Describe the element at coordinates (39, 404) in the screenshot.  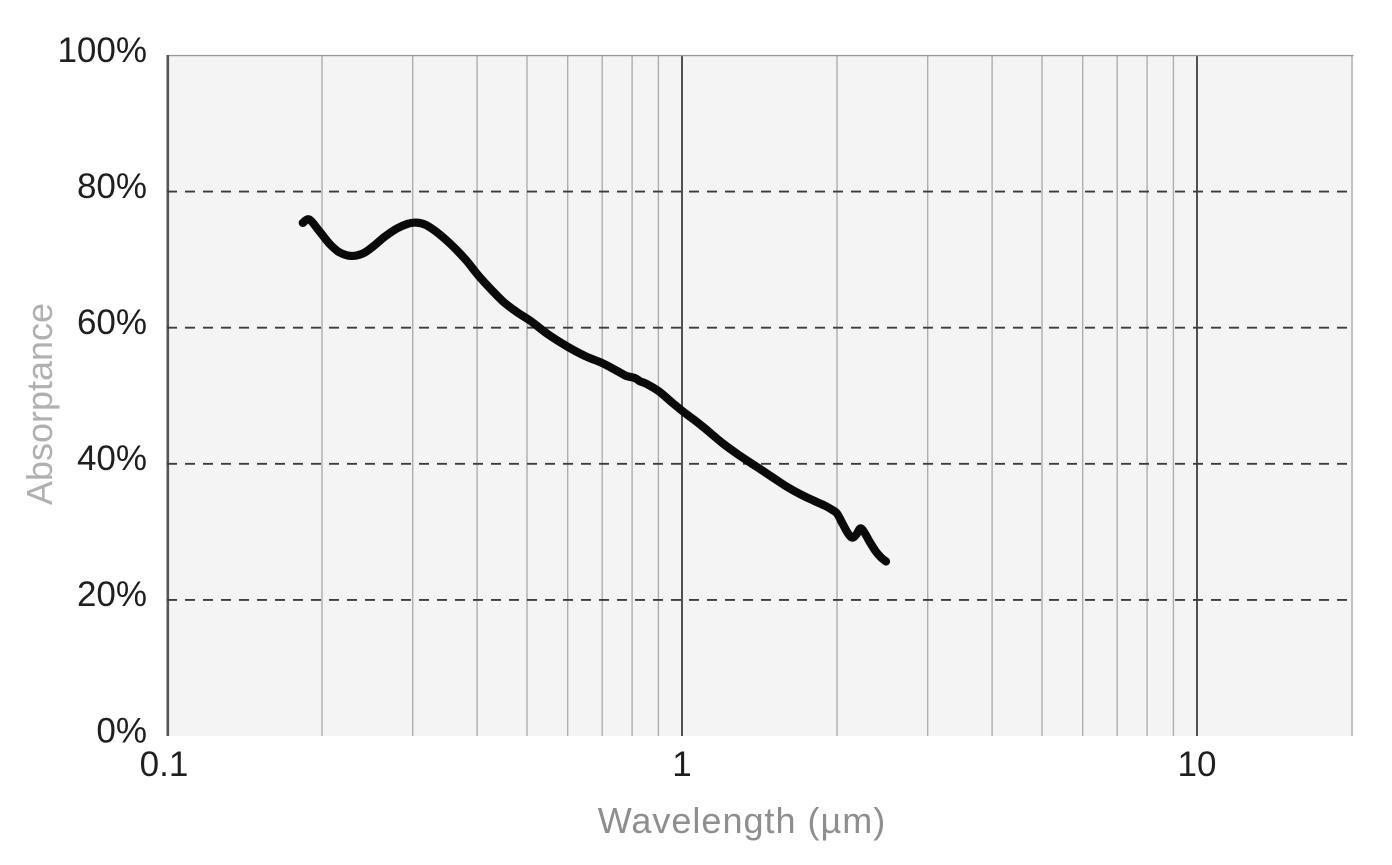
I see `svg-text: Absorptance` at that location.